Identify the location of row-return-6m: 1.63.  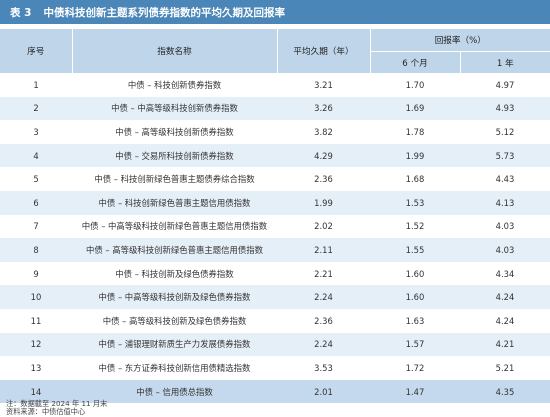
(415, 320).